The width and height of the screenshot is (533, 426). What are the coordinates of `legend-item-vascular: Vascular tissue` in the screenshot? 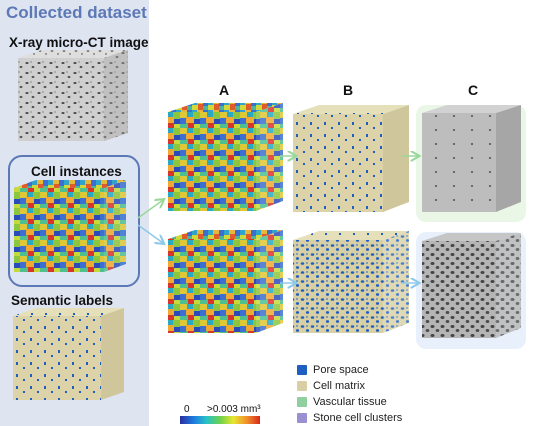 It's located at (349, 402).